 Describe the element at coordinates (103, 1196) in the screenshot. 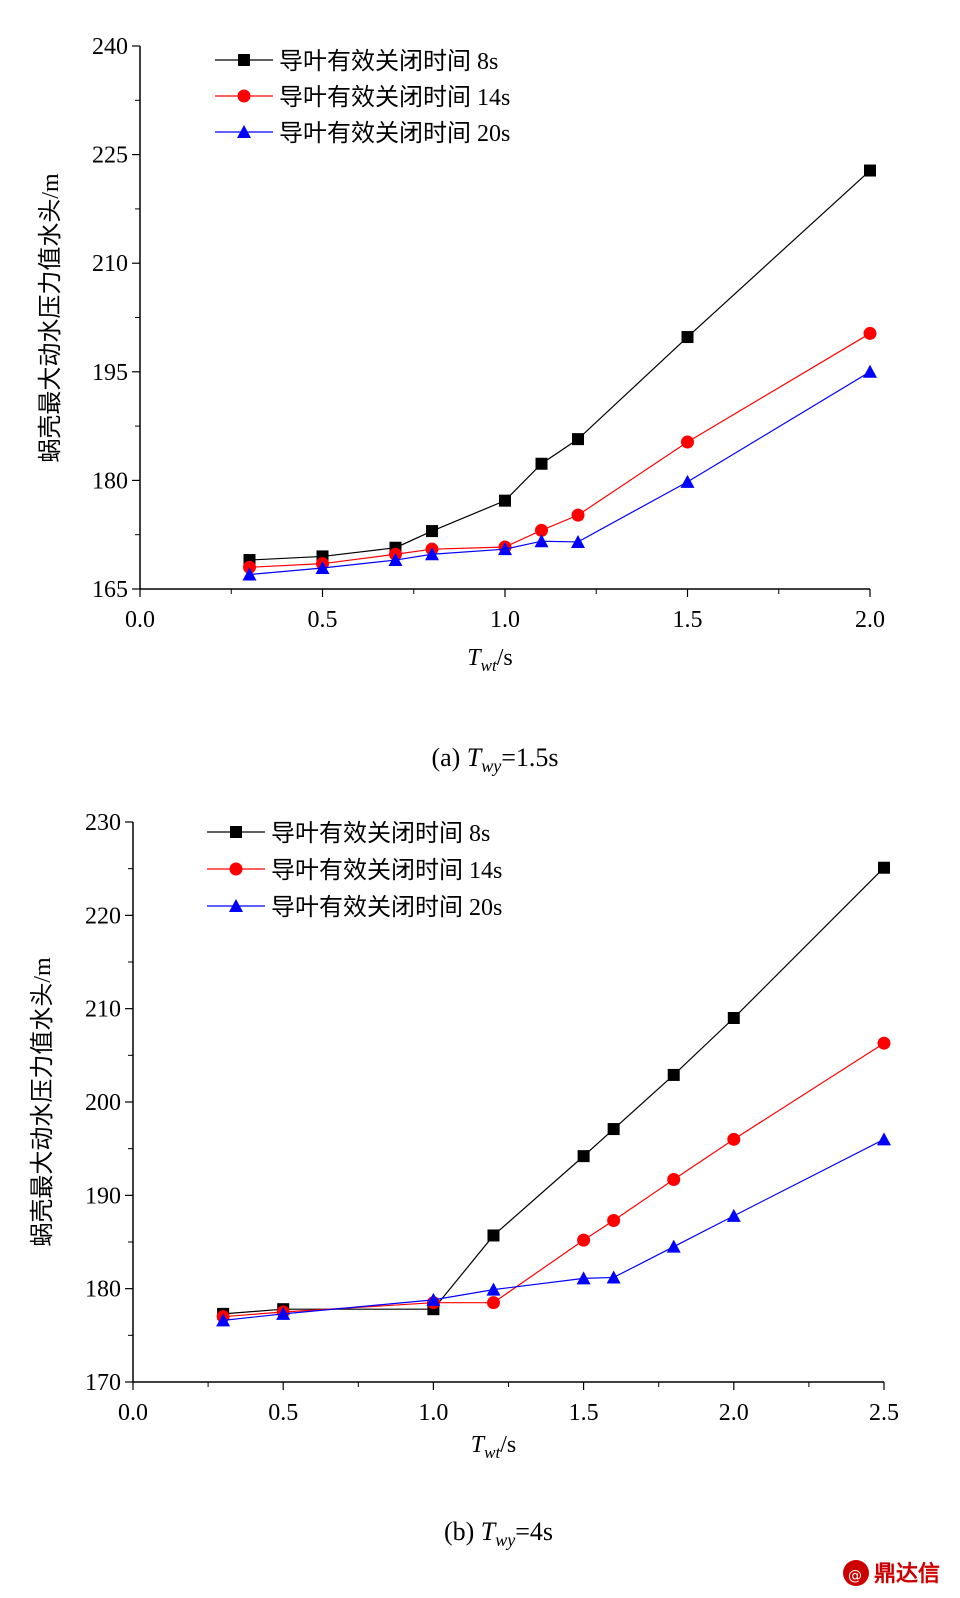

I see `y-tick-label: 190` at that location.